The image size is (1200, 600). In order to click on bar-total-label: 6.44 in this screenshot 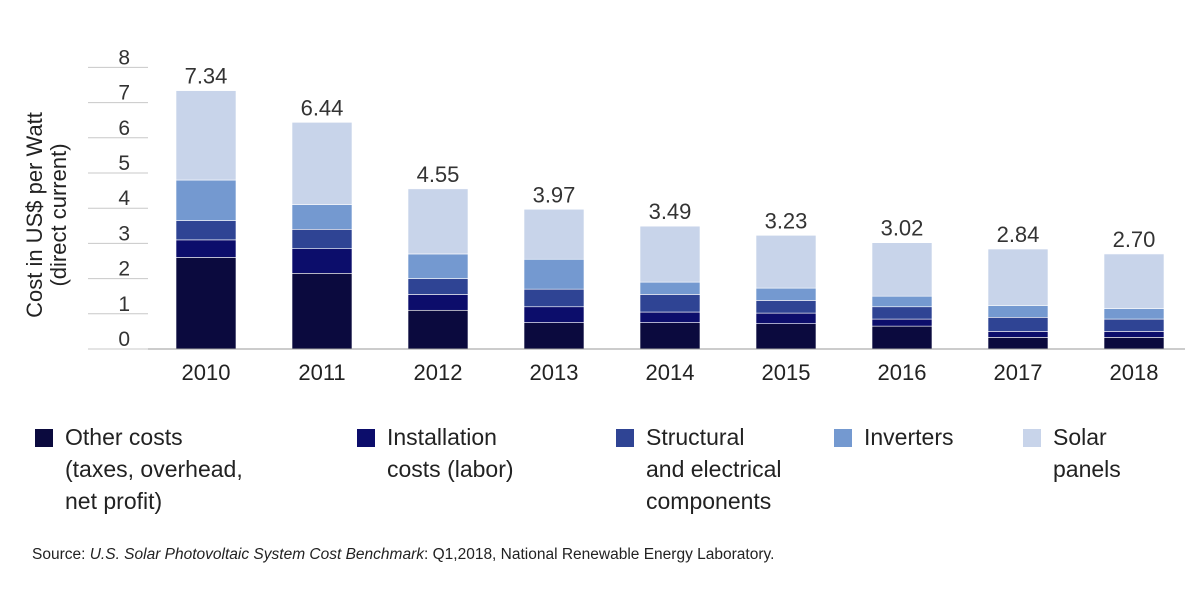, I will do `click(322, 107)`.